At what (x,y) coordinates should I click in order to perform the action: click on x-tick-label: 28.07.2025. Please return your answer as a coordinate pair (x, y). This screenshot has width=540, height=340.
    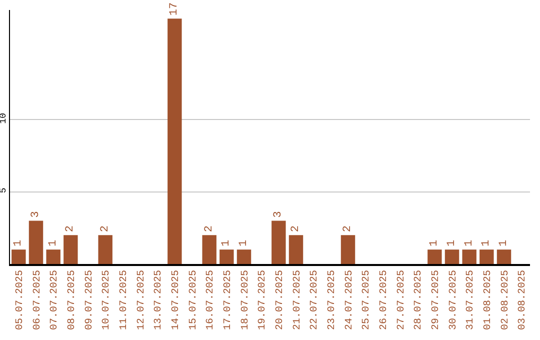
    Looking at the image, I should click on (419, 300).